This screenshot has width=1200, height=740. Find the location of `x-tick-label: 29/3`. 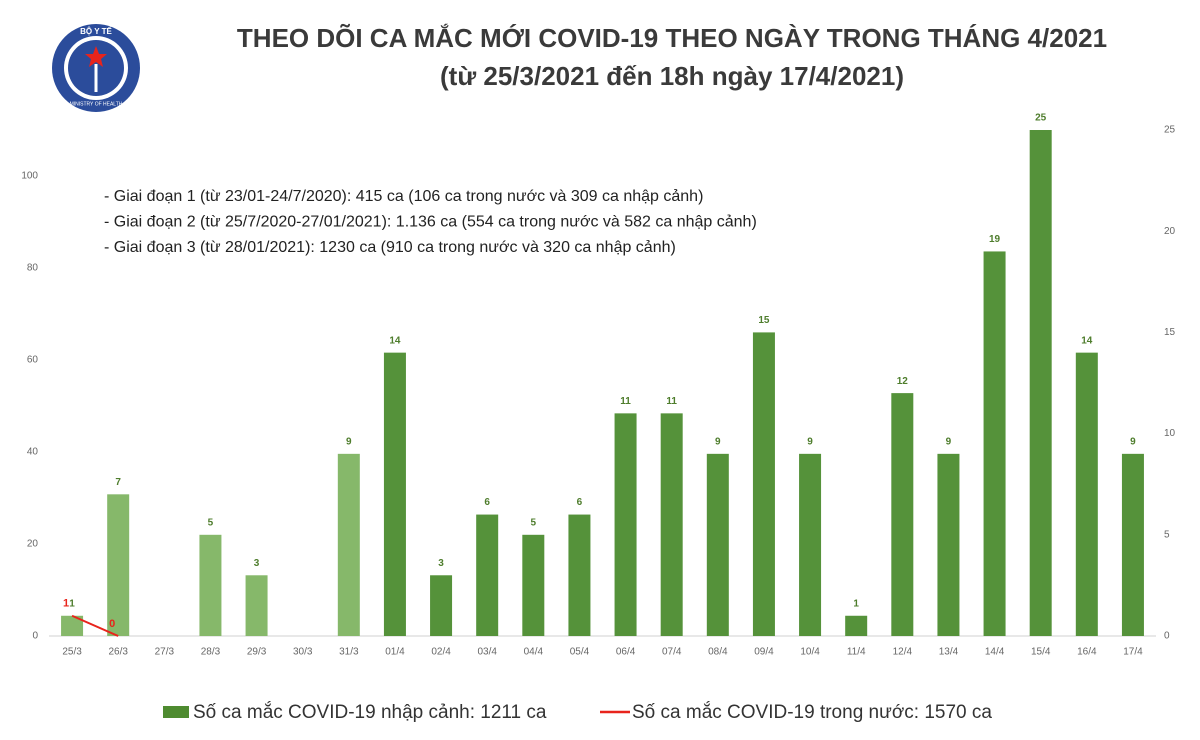

x-tick-label: 29/3 is located at coordinates (257, 652).